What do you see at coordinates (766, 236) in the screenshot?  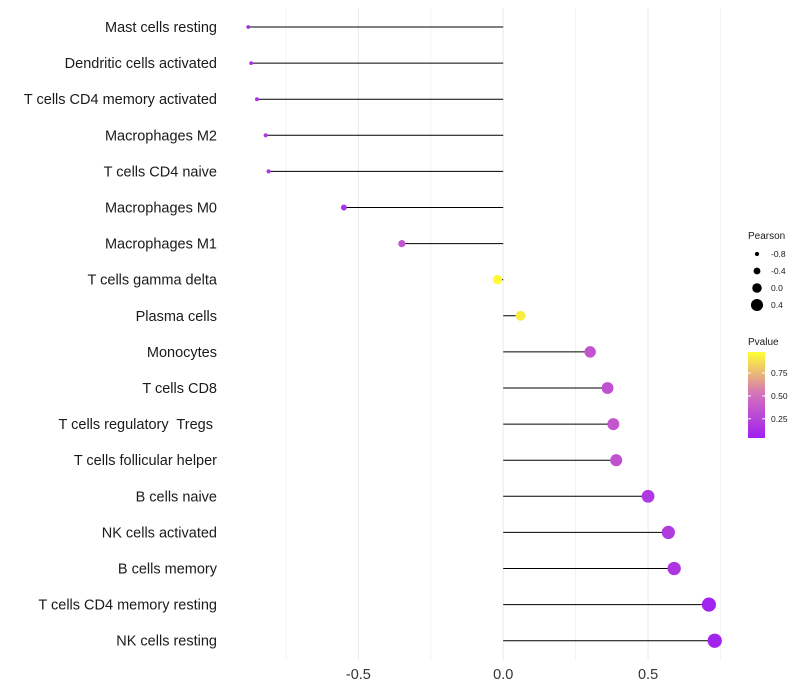 I see `size-legend-title: Pearson` at bounding box center [766, 236].